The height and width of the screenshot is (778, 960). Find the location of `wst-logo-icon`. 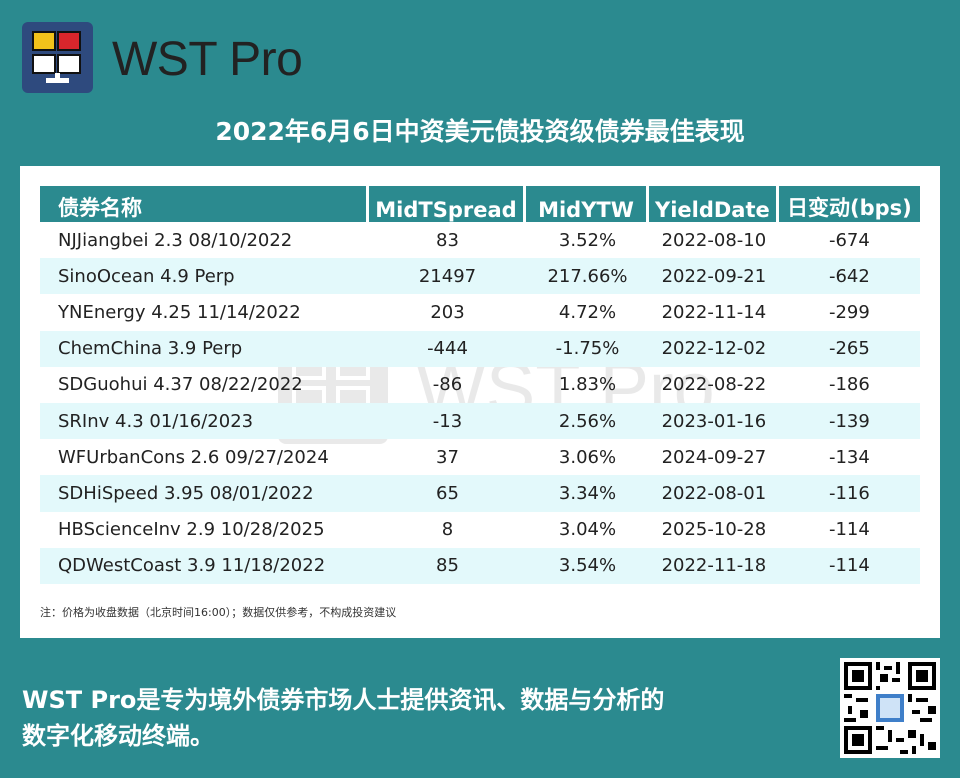

wst-logo-icon is located at coordinates (57, 57).